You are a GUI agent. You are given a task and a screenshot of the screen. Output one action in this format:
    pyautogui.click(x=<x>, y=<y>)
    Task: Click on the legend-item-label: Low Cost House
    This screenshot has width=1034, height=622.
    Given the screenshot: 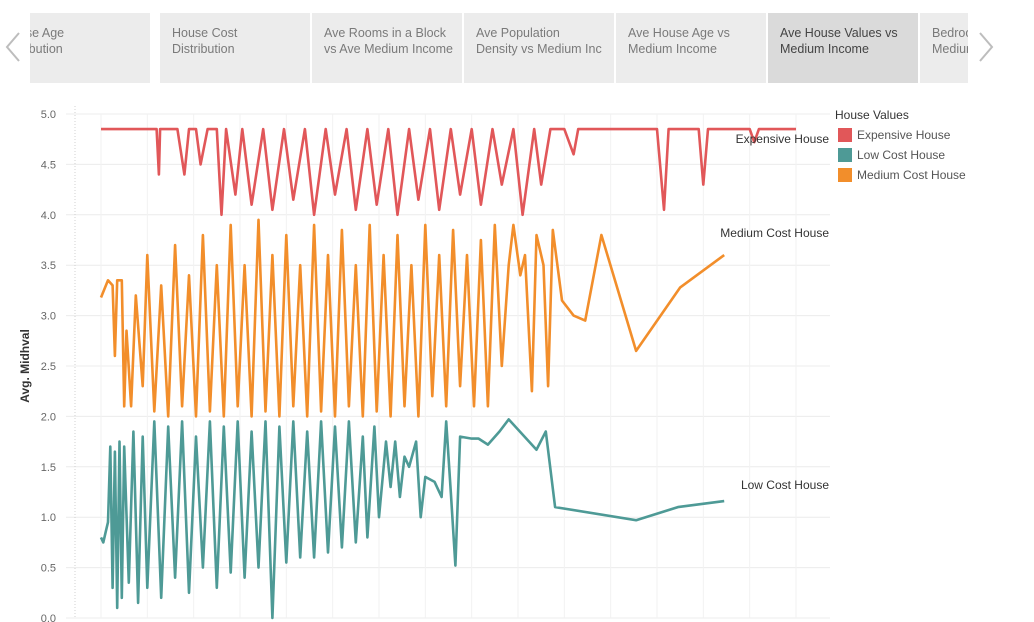 What is the action you would take?
    pyautogui.click(x=901, y=155)
    